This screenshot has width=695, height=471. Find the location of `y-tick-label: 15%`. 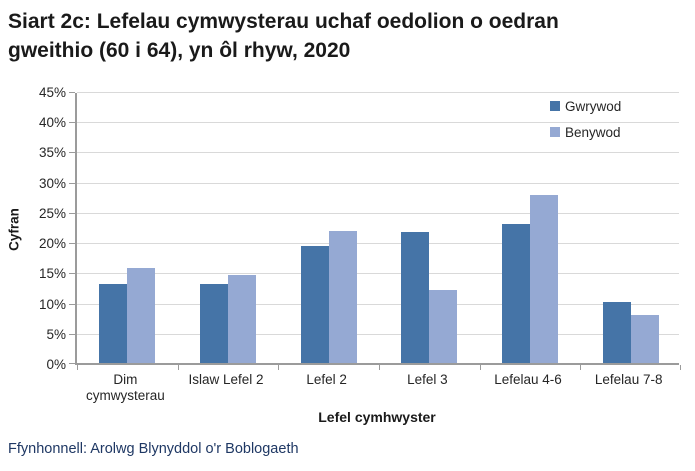

y-tick-label: 15% is located at coordinates (52, 274).